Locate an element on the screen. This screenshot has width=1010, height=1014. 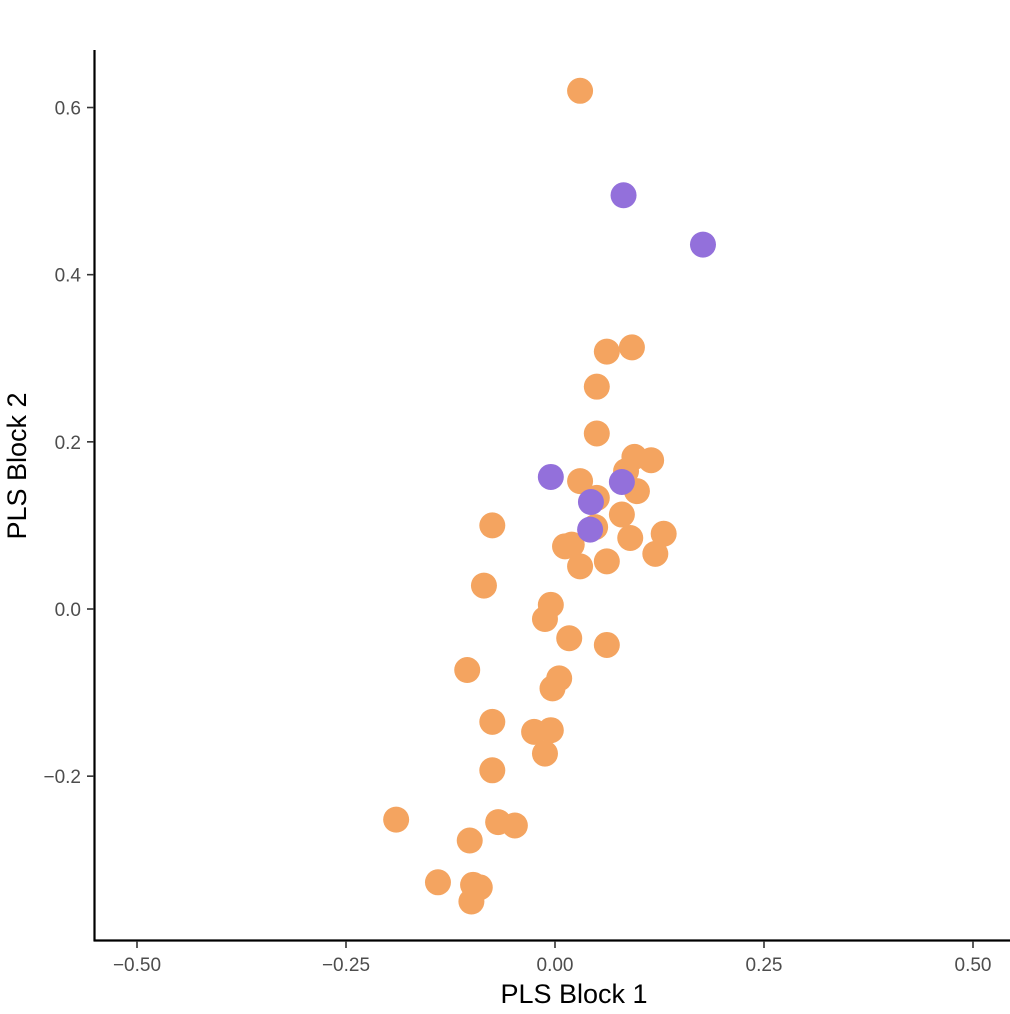
y-tick-label: 0.6 is located at coordinates (68, 109).